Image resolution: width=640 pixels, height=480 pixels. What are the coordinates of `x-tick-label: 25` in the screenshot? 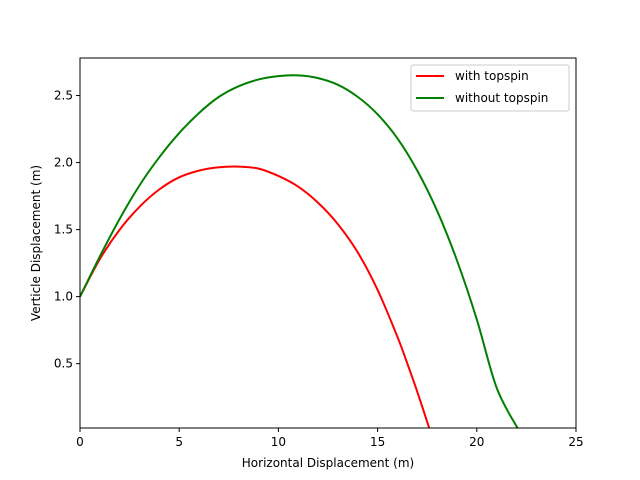 It's located at (575, 442).